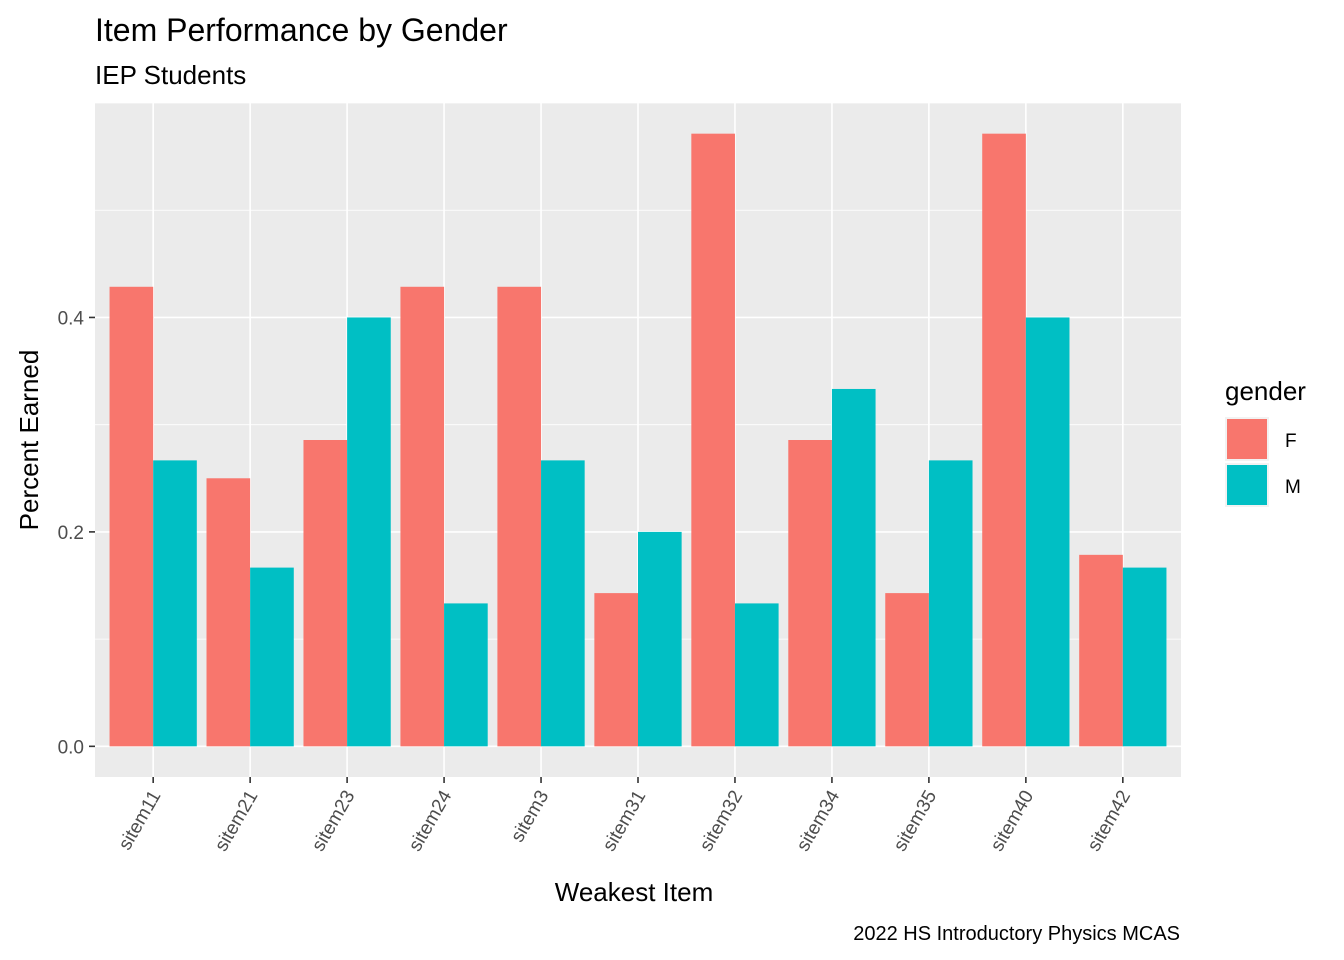 Image resolution: width=1344 pixels, height=960 pixels. What do you see at coordinates (170, 75) in the screenshot?
I see `chart-subtitle: IEP Students` at bounding box center [170, 75].